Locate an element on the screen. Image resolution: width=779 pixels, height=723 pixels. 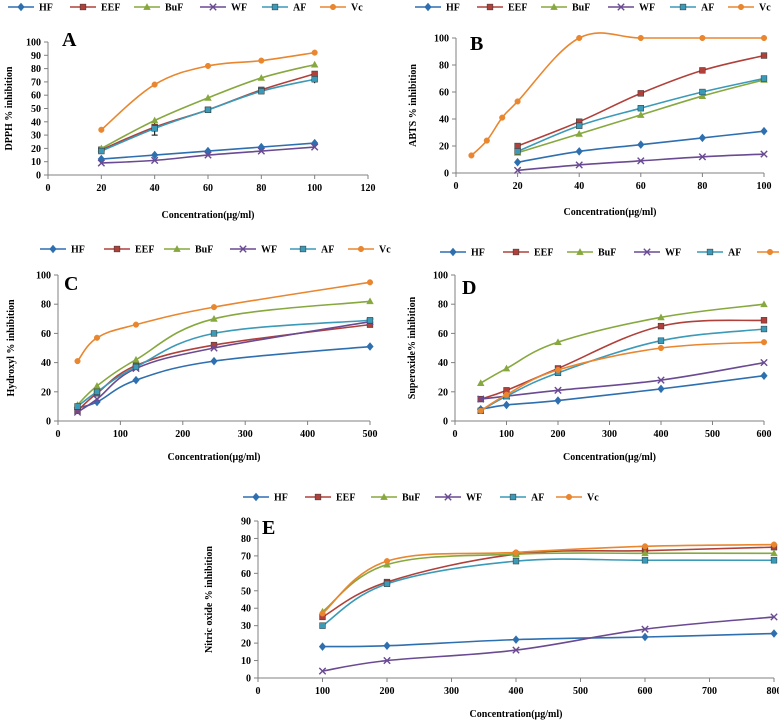
x-tick-label: 500 is located at coordinates (580, 691).